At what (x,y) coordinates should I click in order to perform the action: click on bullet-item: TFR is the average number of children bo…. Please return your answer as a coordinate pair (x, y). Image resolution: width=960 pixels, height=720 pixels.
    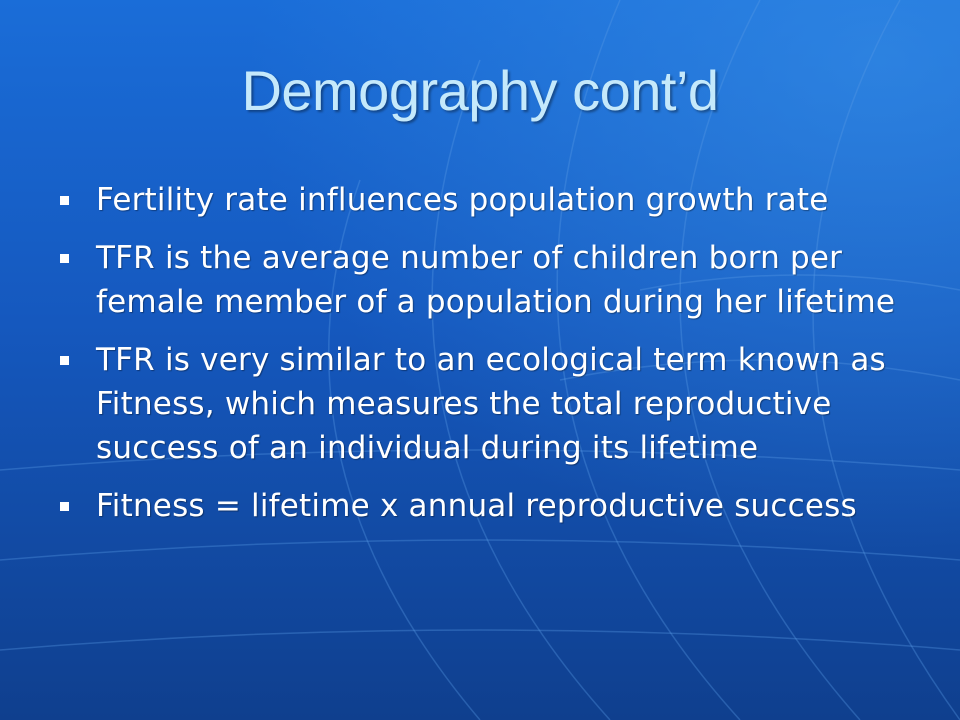
    Looking at the image, I should click on (478, 280).